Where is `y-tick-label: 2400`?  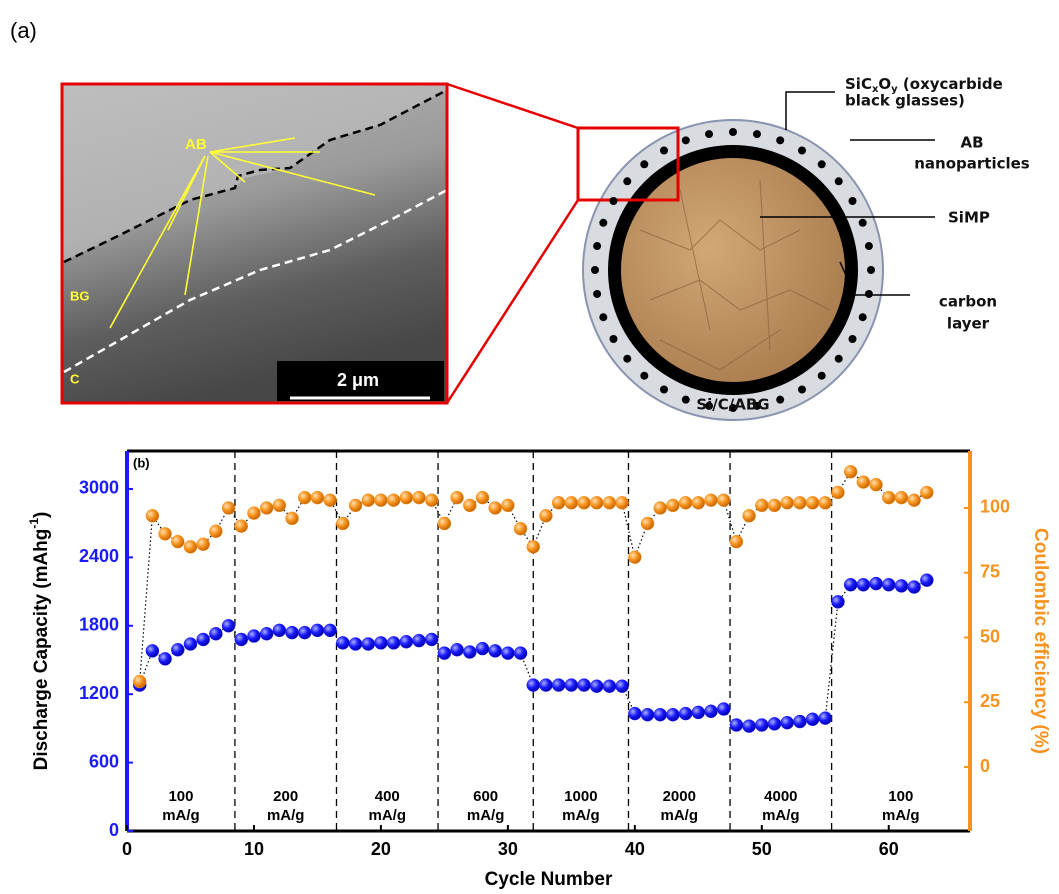 y-tick-label: 2400 is located at coordinates (99, 556).